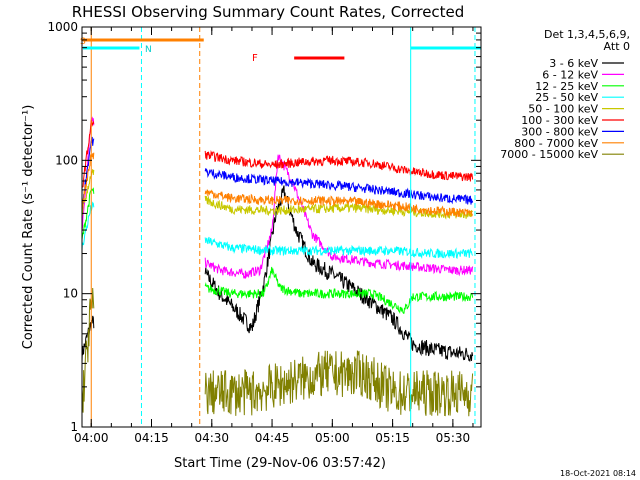  Describe the element at coordinates (563, 109) in the screenshot. I see `legend-label-5: 50 - 100 keV` at that location.